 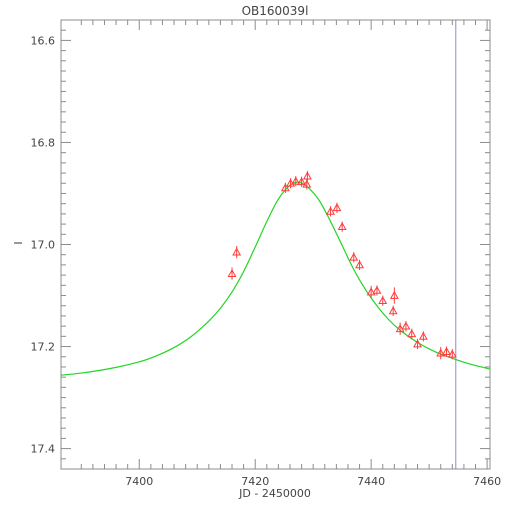 I want to click on y-tick-label: 16.6, so click(x=43, y=40).